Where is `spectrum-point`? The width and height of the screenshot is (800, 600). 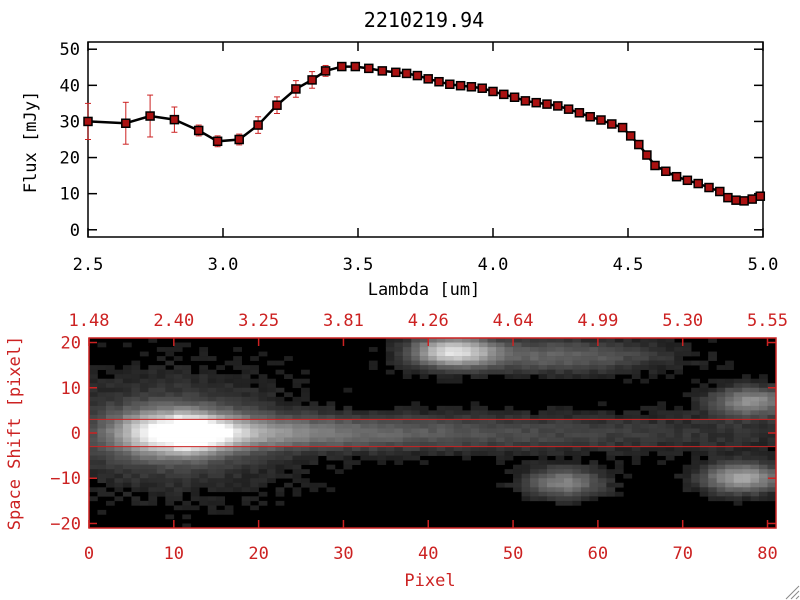
spectrum-point is located at coordinates (698, 183).